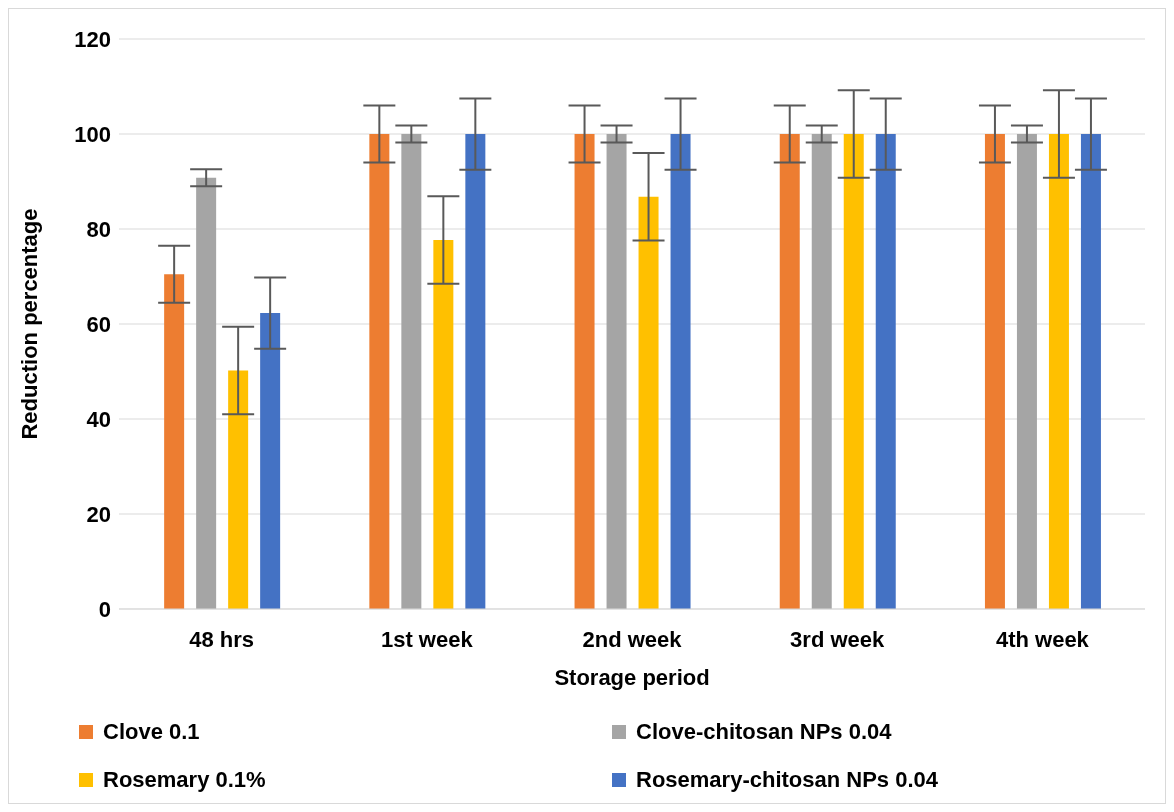  What do you see at coordinates (151, 732) in the screenshot?
I see `legend-label: Clove 0.1` at bounding box center [151, 732].